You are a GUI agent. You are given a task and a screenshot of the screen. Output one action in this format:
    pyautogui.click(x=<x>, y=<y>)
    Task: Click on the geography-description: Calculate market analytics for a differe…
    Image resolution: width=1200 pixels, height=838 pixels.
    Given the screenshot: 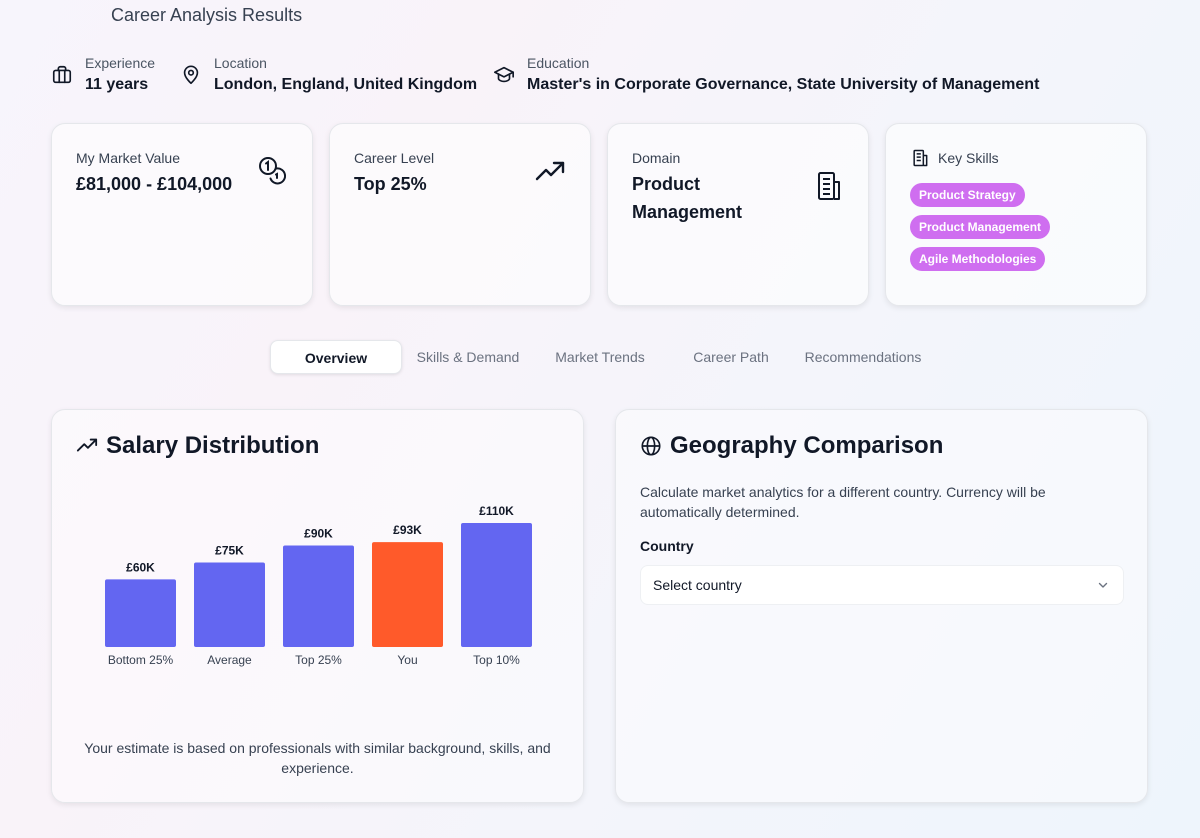 What is the action you would take?
    pyautogui.click(x=843, y=502)
    